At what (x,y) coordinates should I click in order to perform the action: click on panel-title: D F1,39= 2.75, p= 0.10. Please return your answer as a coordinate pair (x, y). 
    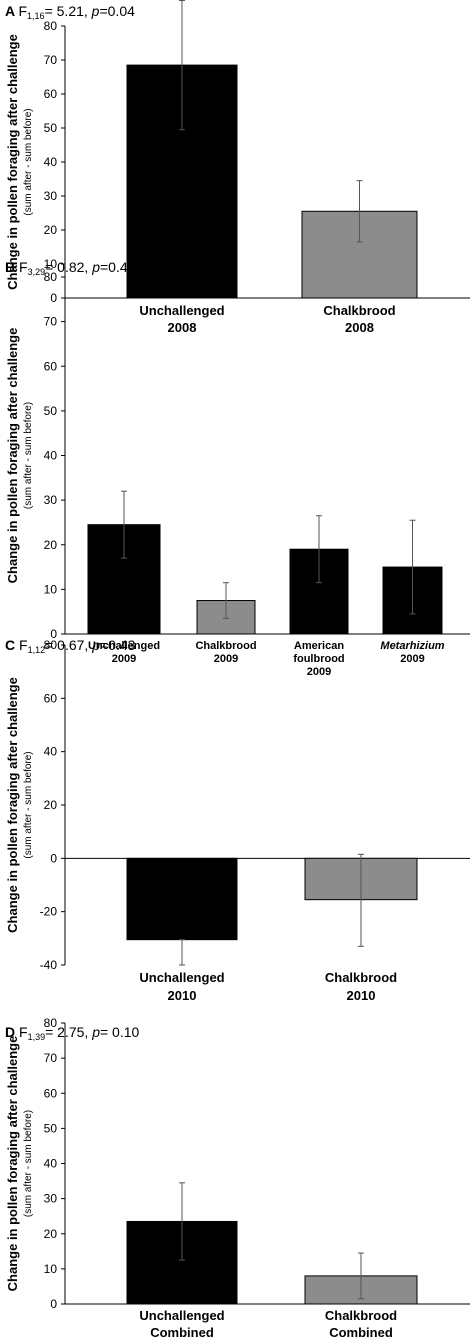
    Looking at the image, I should click on (72, 1033).